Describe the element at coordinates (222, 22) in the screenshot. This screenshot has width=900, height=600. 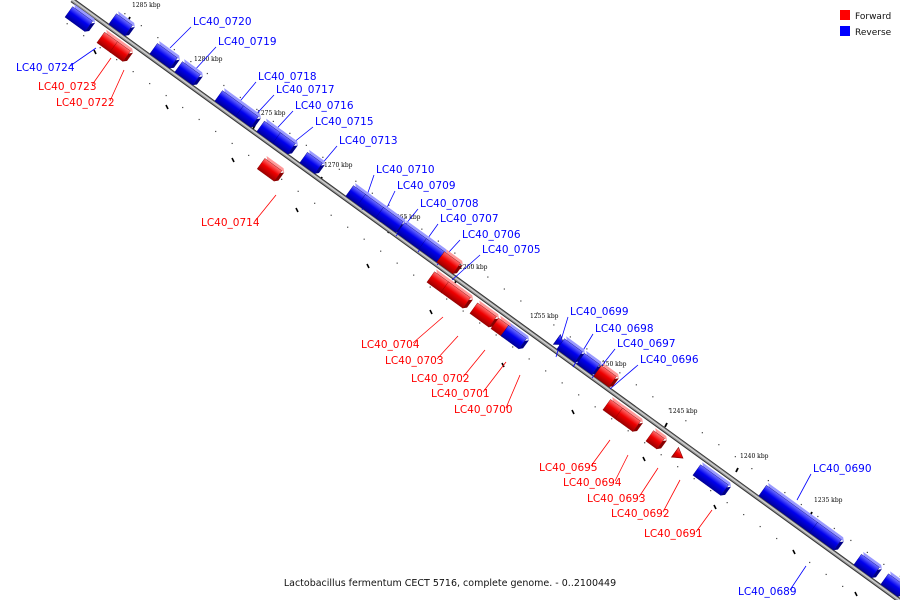
I see `gene-label: LC40_0720` at that location.